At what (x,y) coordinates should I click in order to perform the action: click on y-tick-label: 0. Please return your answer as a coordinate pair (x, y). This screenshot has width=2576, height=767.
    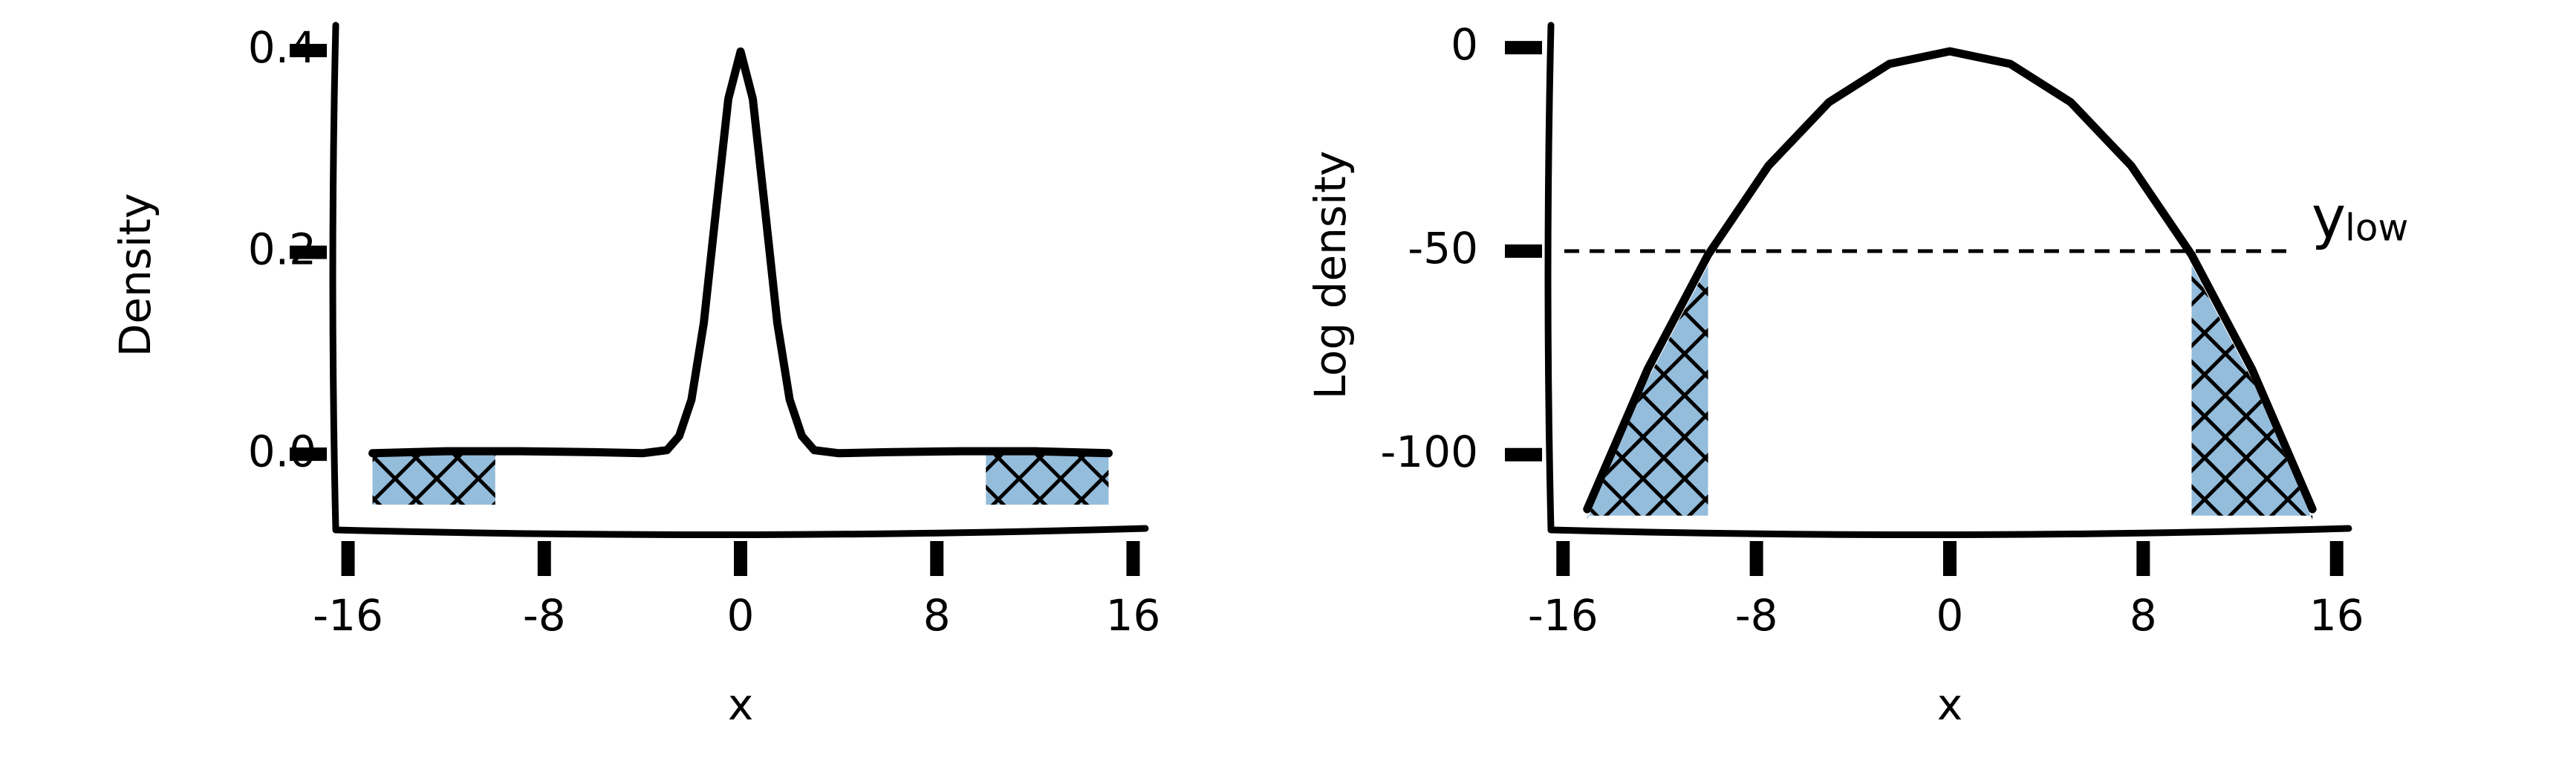
    Looking at the image, I should click on (1464, 44).